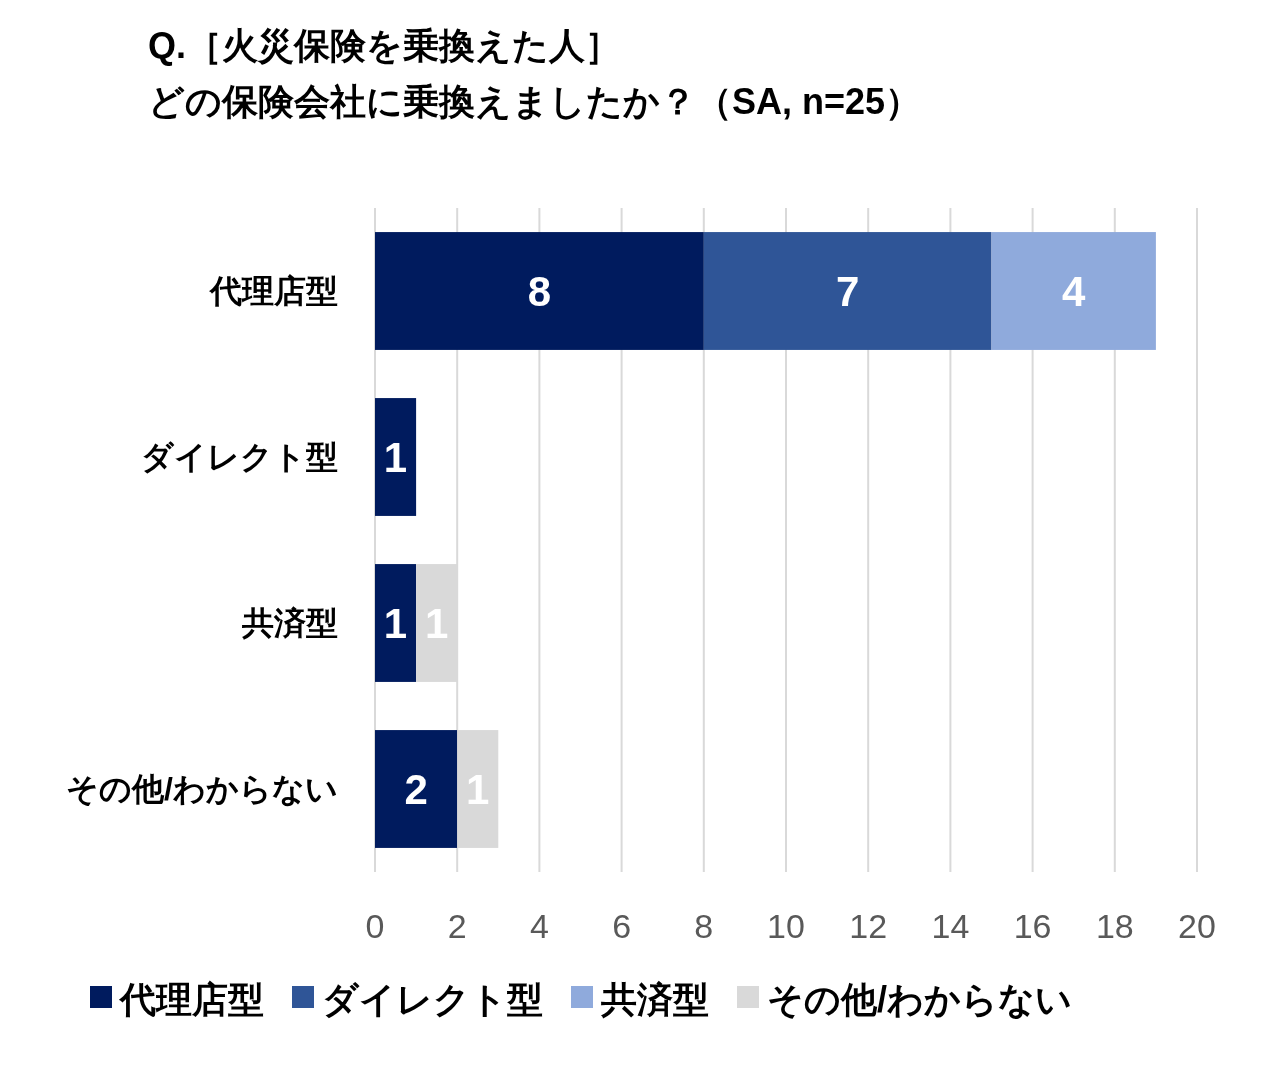 This screenshot has width=1274, height=1090. What do you see at coordinates (289, 623) in the screenshot?
I see `y-tick-label: 共済型` at bounding box center [289, 623].